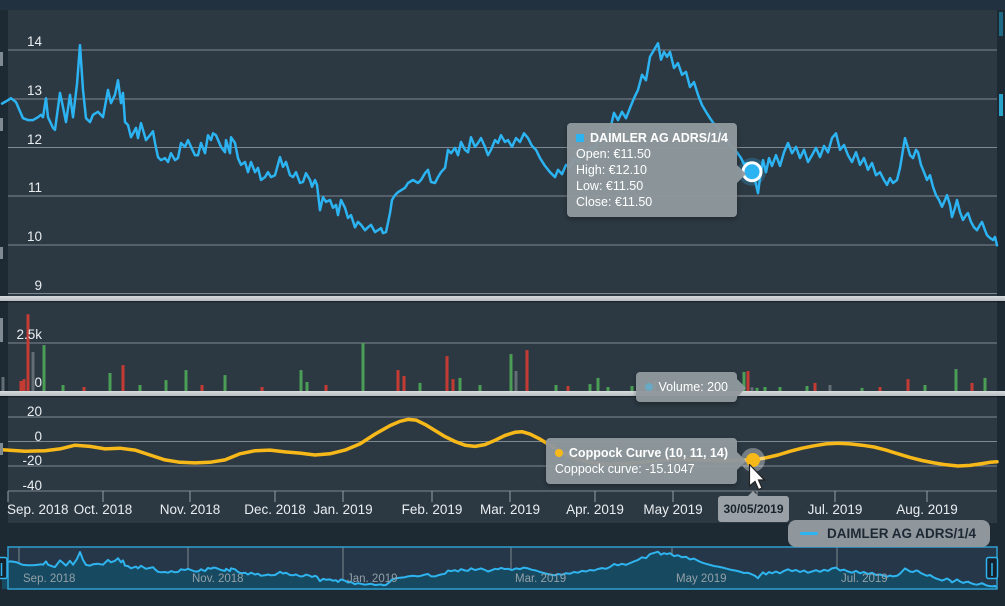  Describe the element at coordinates (757, 477) in the screenshot. I see `mouse-cursor-icon` at that location.